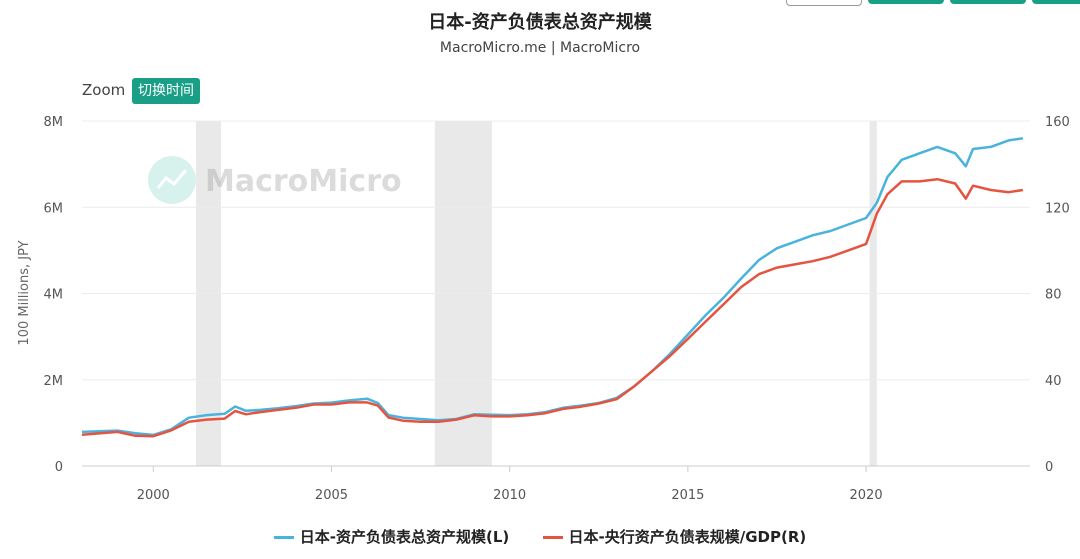 This screenshot has height=559, width=1080. I want to click on left-tick-label: 0, so click(59, 467).